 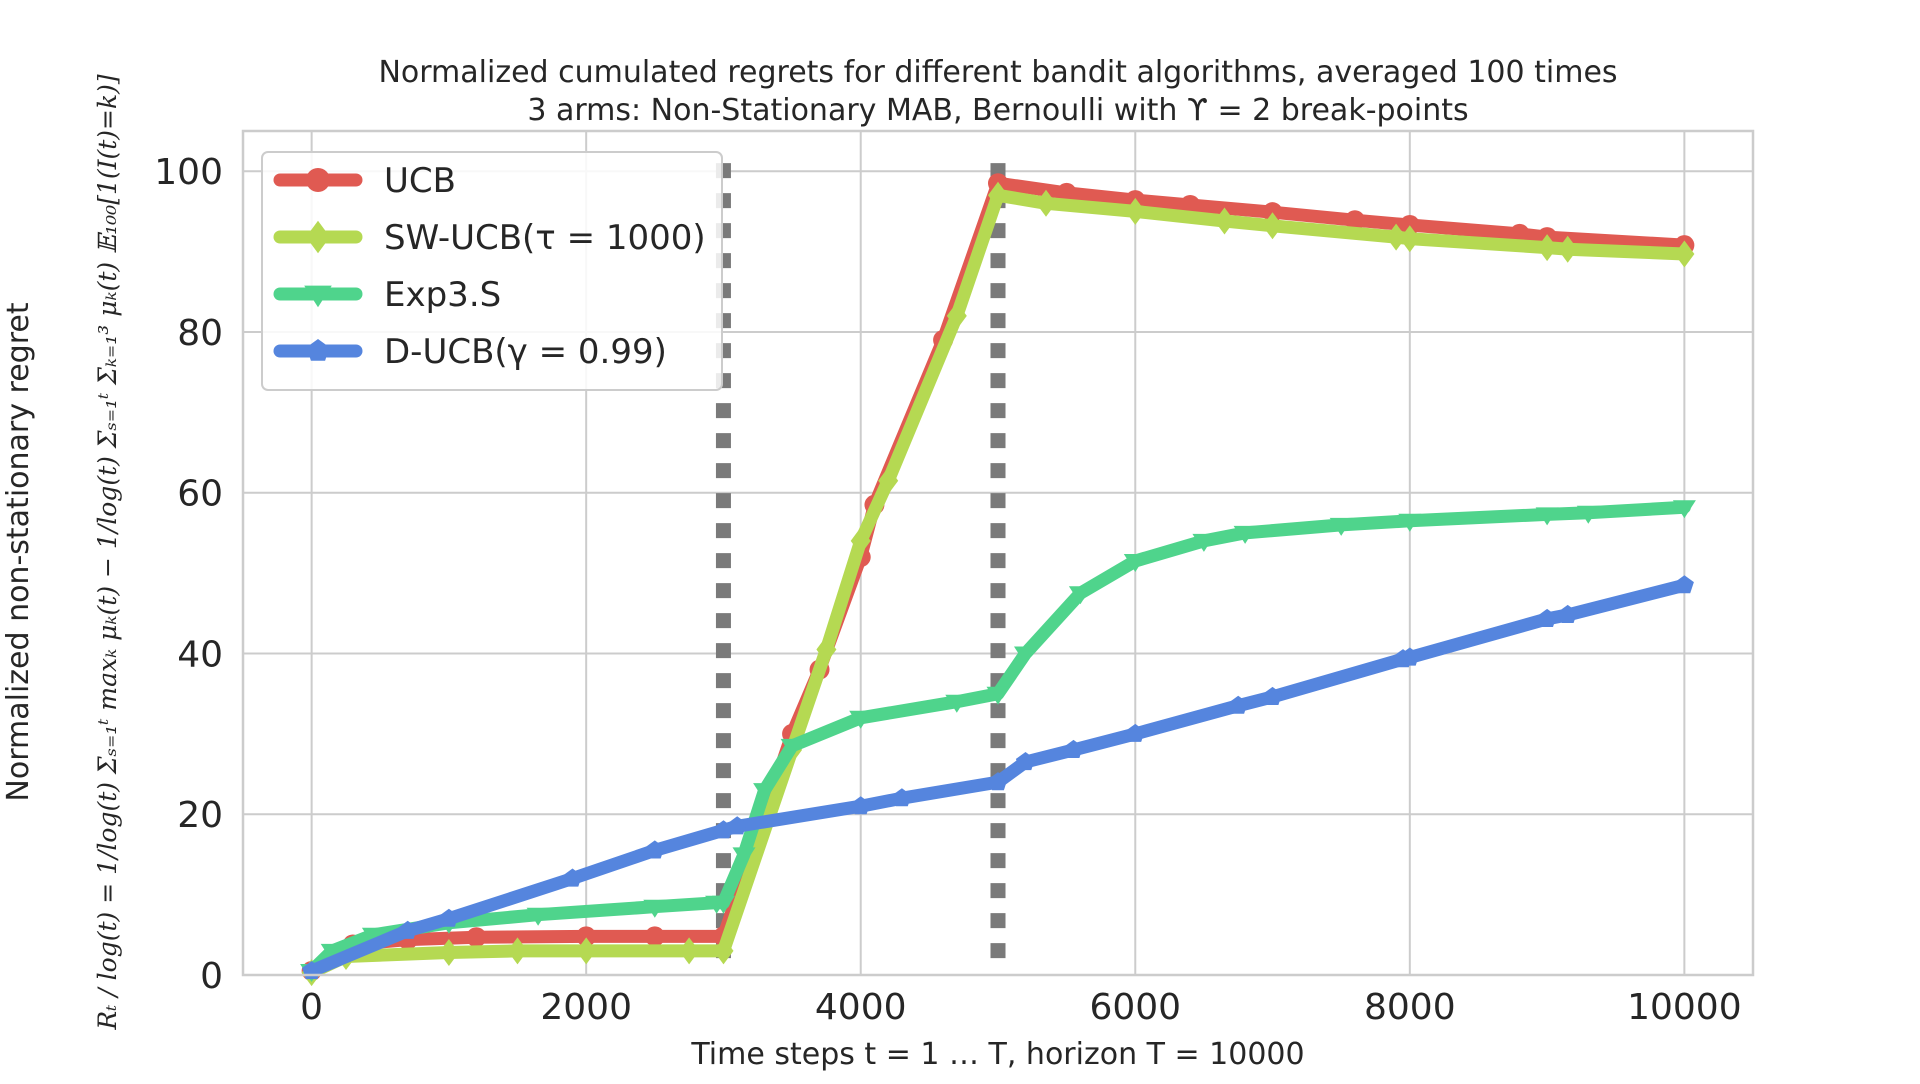 What do you see at coordinates (525, 352) in the screenshot?
I see `legend-label: D-UCB(γ = 0.99)` at bounding box center [525, 352].